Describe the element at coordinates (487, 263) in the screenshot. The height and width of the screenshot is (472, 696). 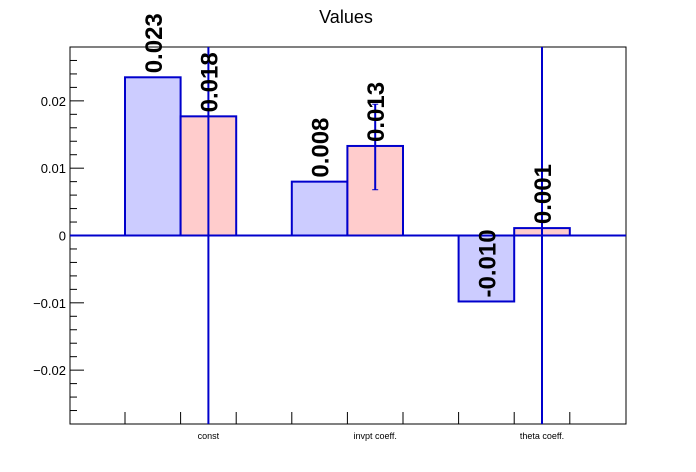
I see `data-label: -0.010` at that location.